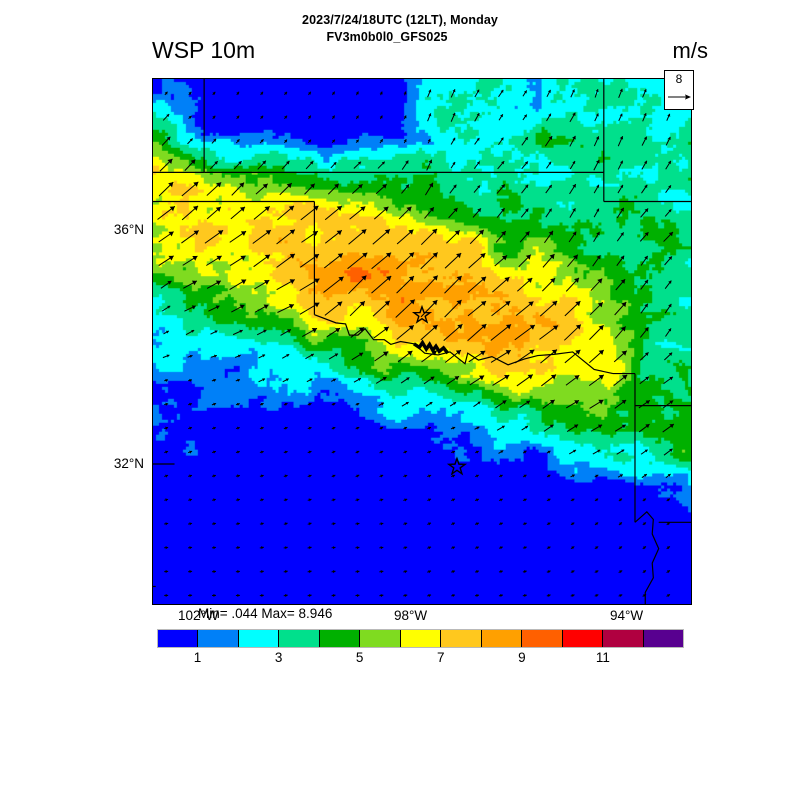 The height and width of the screenshot is (800, 800). I want to click on forecast-date-title: 2023/7/24/18UTC (12LT), Monday, so click(400, 20).